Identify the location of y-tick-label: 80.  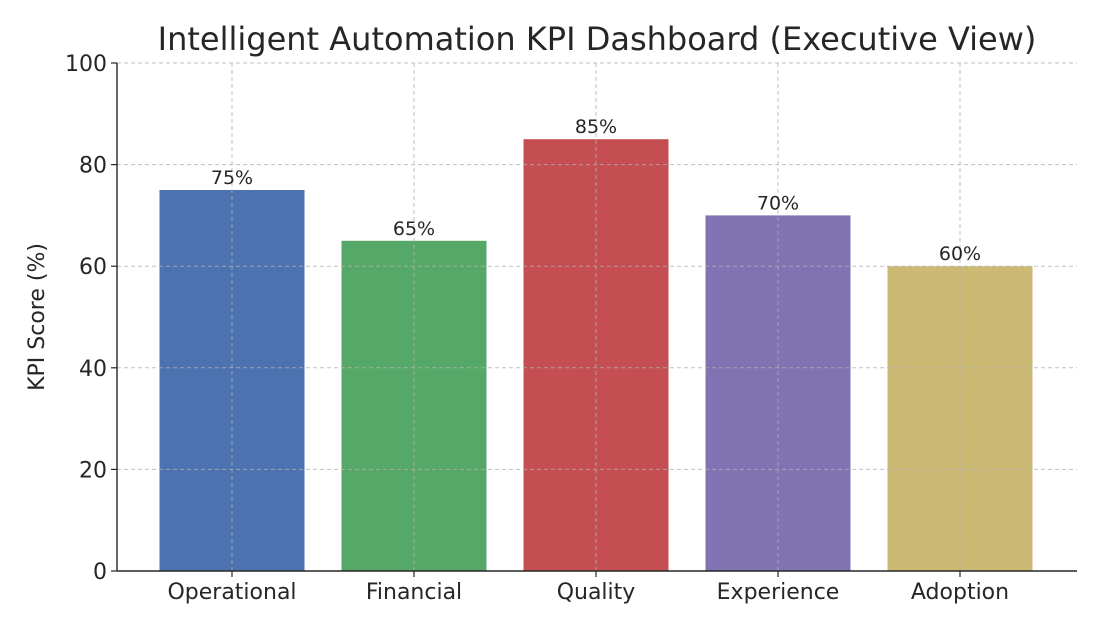
(93, 166).